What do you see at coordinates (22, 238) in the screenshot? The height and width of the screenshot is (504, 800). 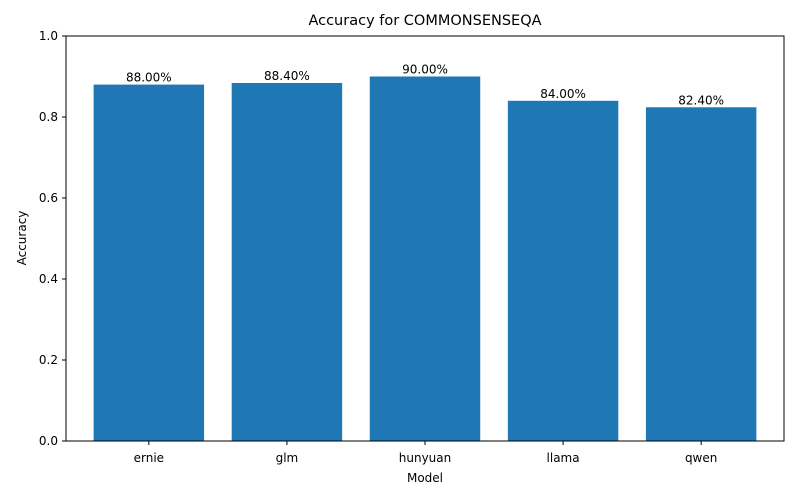 I see `y-axis-label: Accuracy` at bounding box center [22, 238].